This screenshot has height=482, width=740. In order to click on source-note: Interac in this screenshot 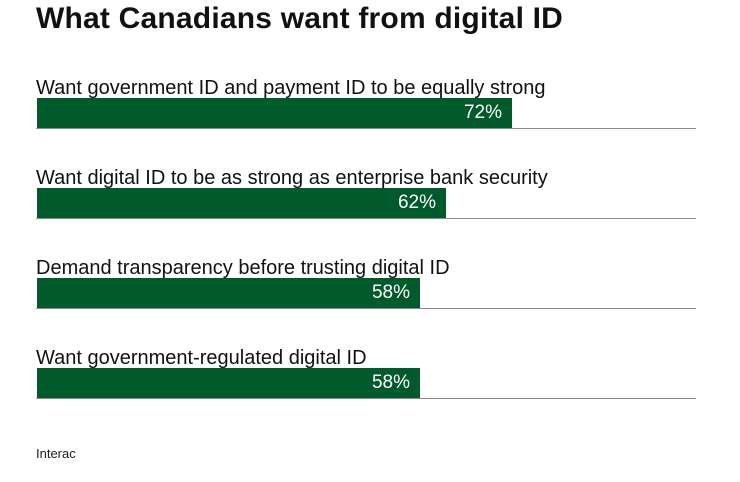, I will do `click(56, 453)`.